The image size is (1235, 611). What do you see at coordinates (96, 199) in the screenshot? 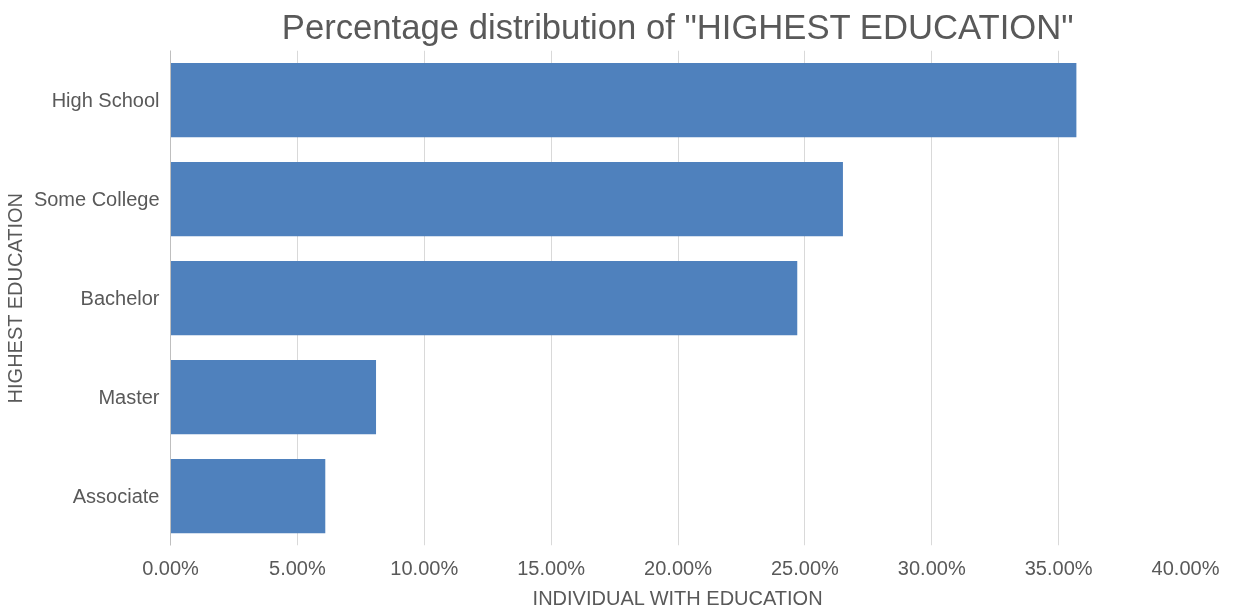
I see `y-tick-label: Some College` at bounding box center [96, 199].